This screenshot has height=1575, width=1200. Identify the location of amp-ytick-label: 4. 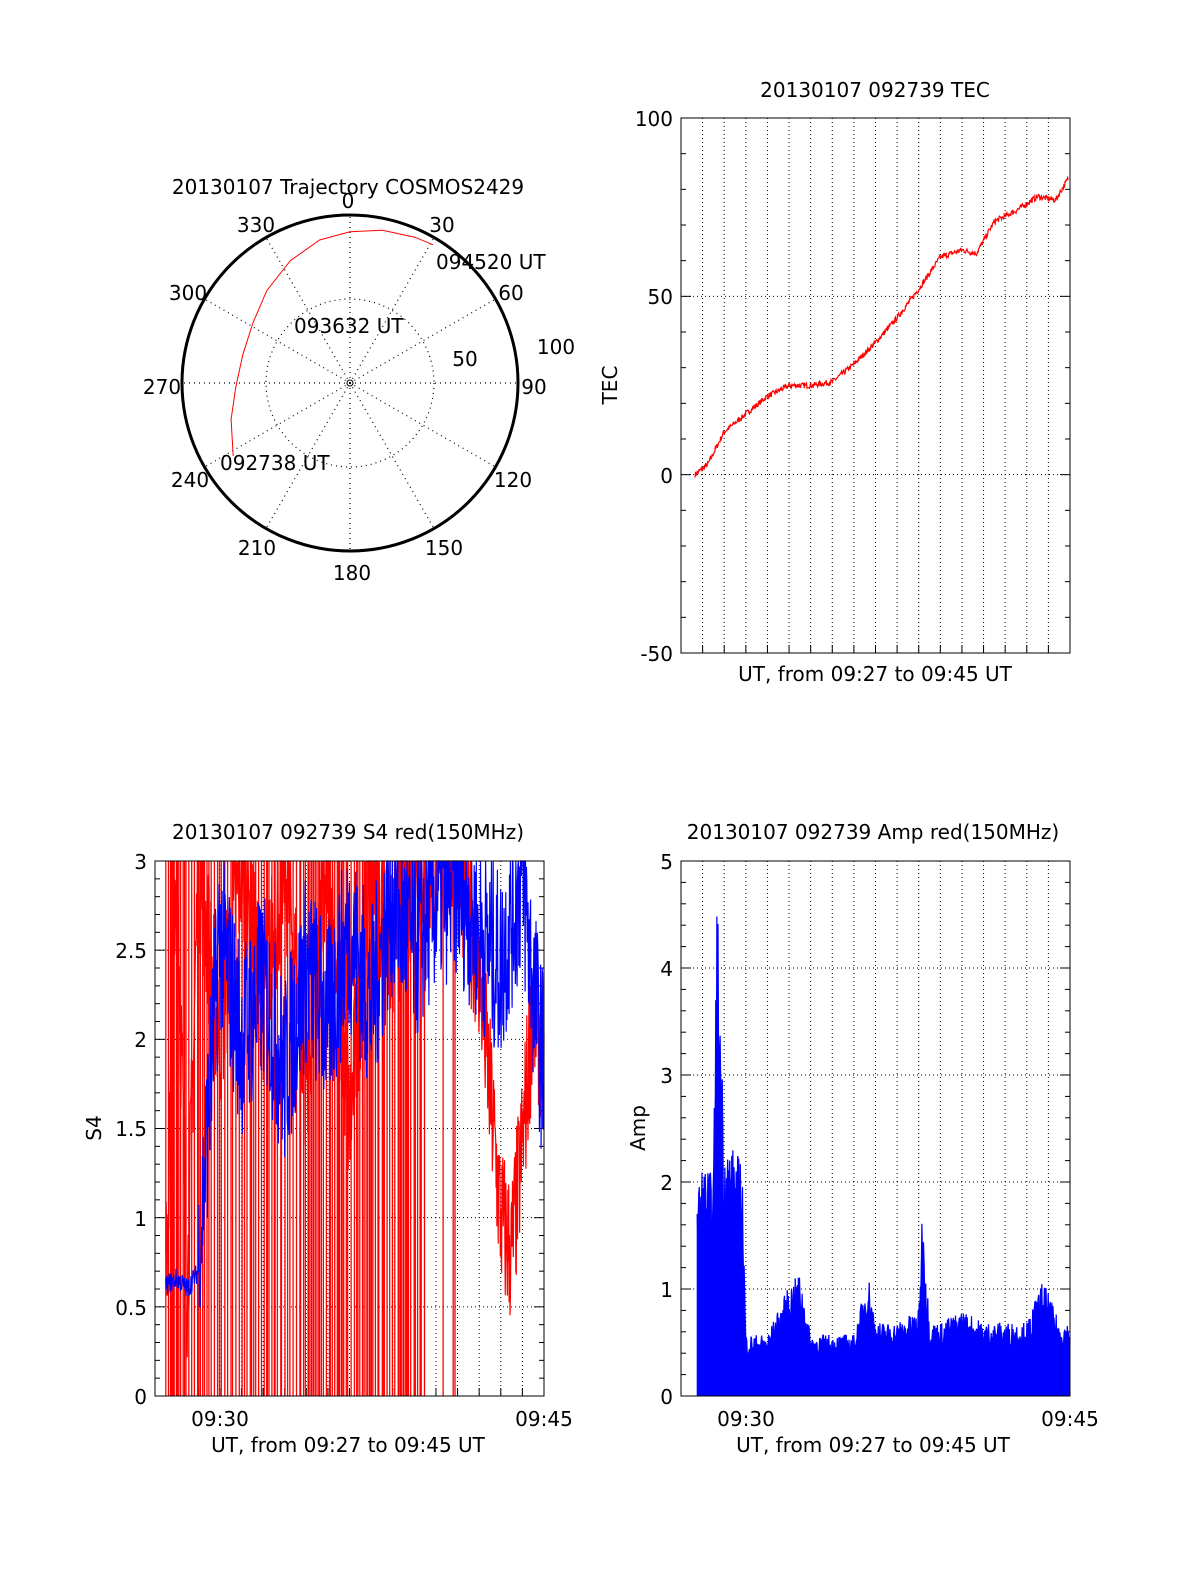
(666, 969).